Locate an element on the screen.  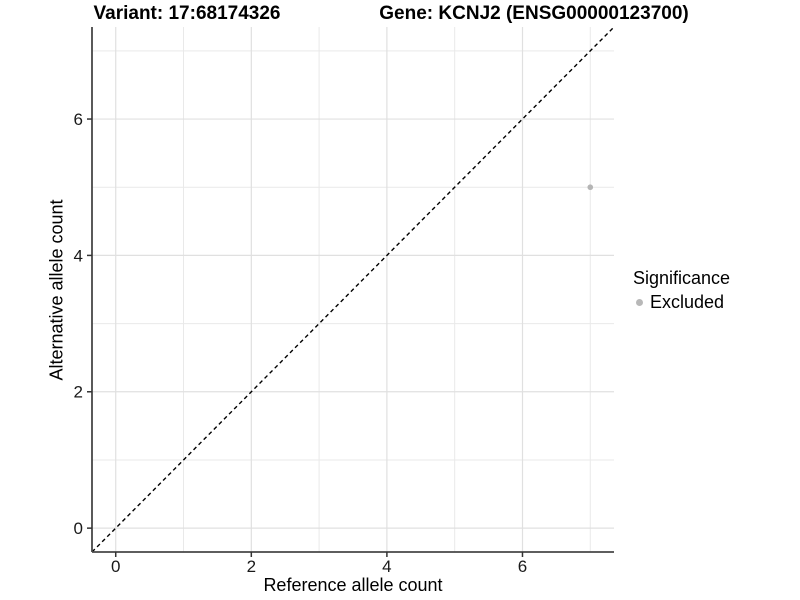
x-tick-label: 2 is located at coordinates (251, 566).